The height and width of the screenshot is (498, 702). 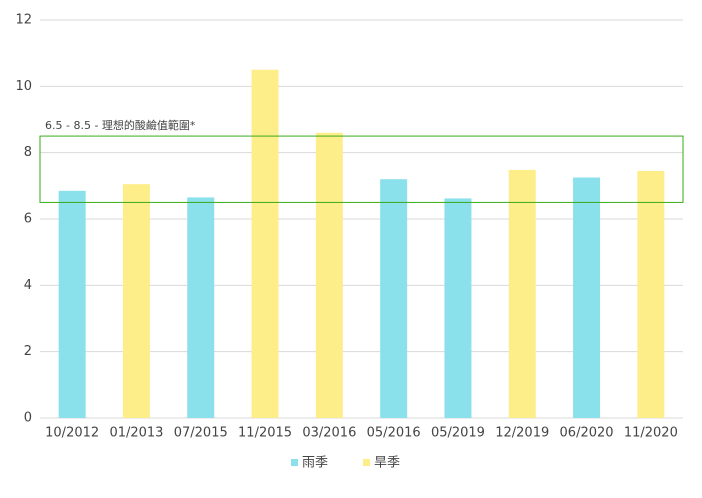 I want to click on x-tick-label: 03/2016, so click(x=329, y=433).